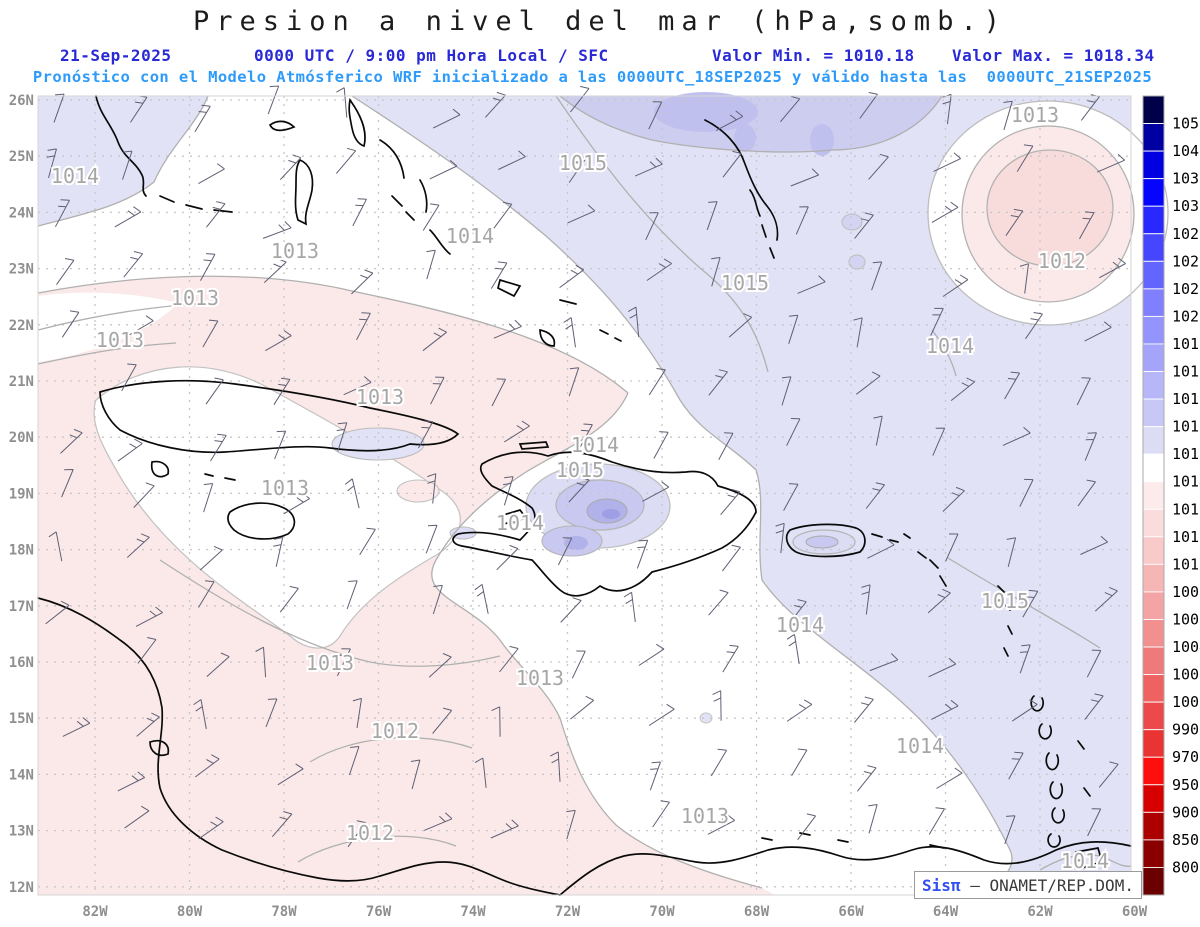 The width and height of the screenshot is (1200, 927). Describe the element at coordinates (21, 494) in the screenshot. I see `lat-label: 19N` at that location.